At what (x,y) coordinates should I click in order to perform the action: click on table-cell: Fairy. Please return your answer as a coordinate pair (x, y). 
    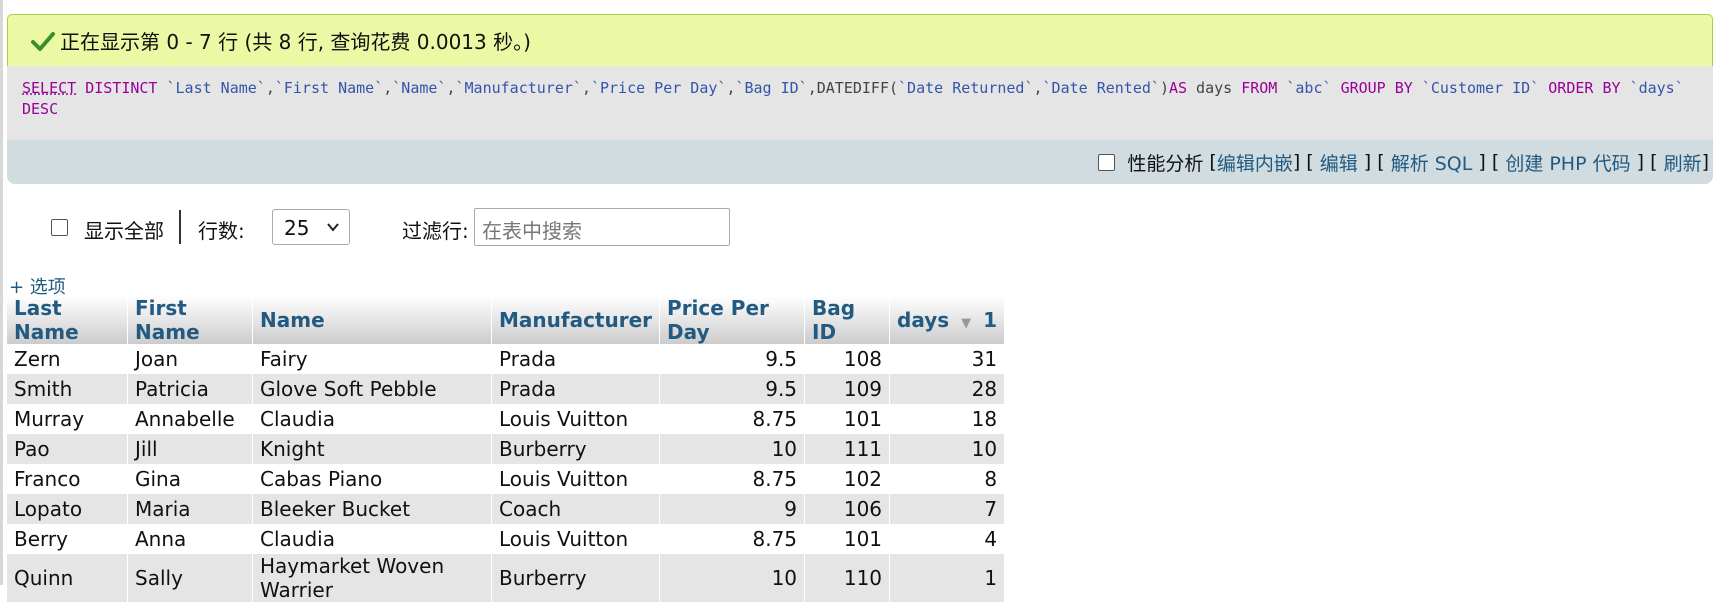
    Looking at the image, I should click on (372, 359).